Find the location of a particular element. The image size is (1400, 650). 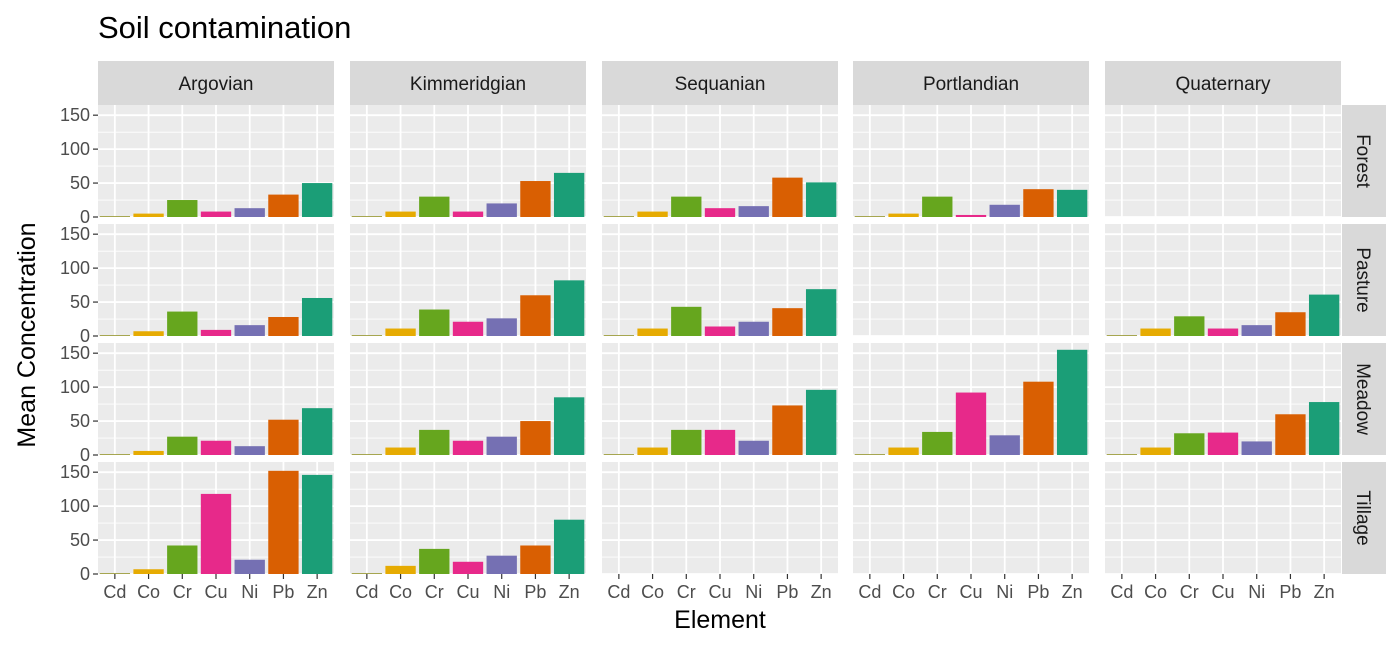

strip-bg-argovian is located at coordinates (216, 83).